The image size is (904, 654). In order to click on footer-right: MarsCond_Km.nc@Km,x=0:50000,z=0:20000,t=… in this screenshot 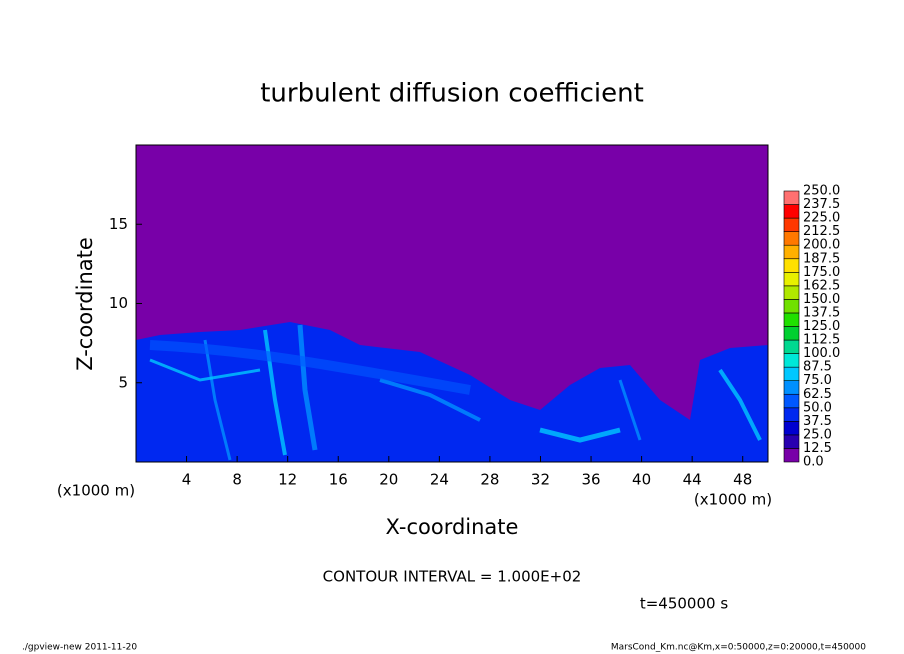, I will do `click(738, 648)`.